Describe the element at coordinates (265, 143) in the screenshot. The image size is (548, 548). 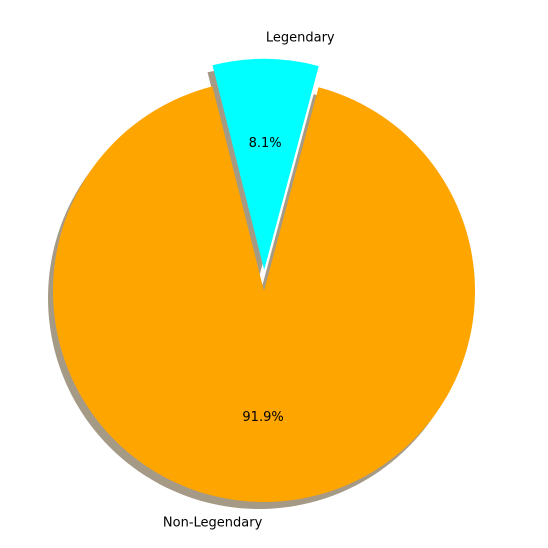
I see `slice-percent-legendary: 8.1%` at that location.